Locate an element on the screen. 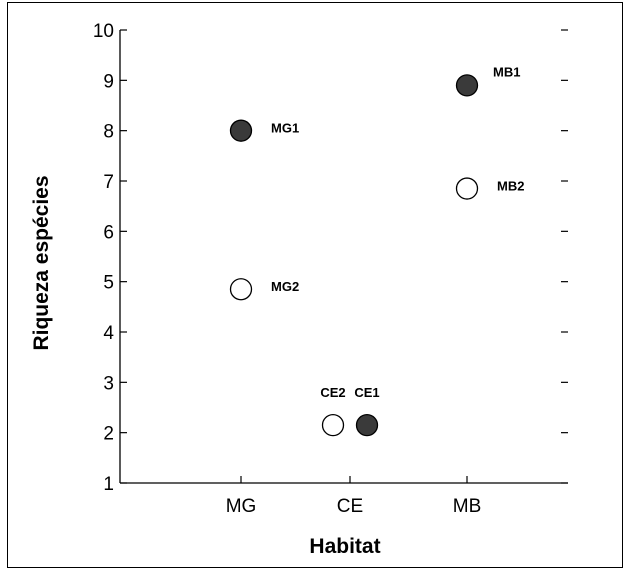  x-tick-label: MG is located at coordinates (241, 506).